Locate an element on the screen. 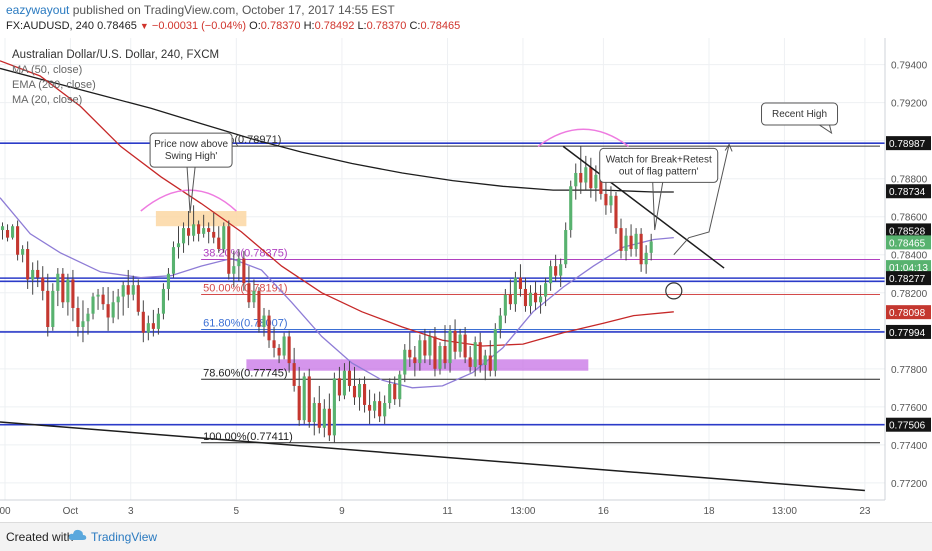  projection-path is located at coordinates (701, 200).